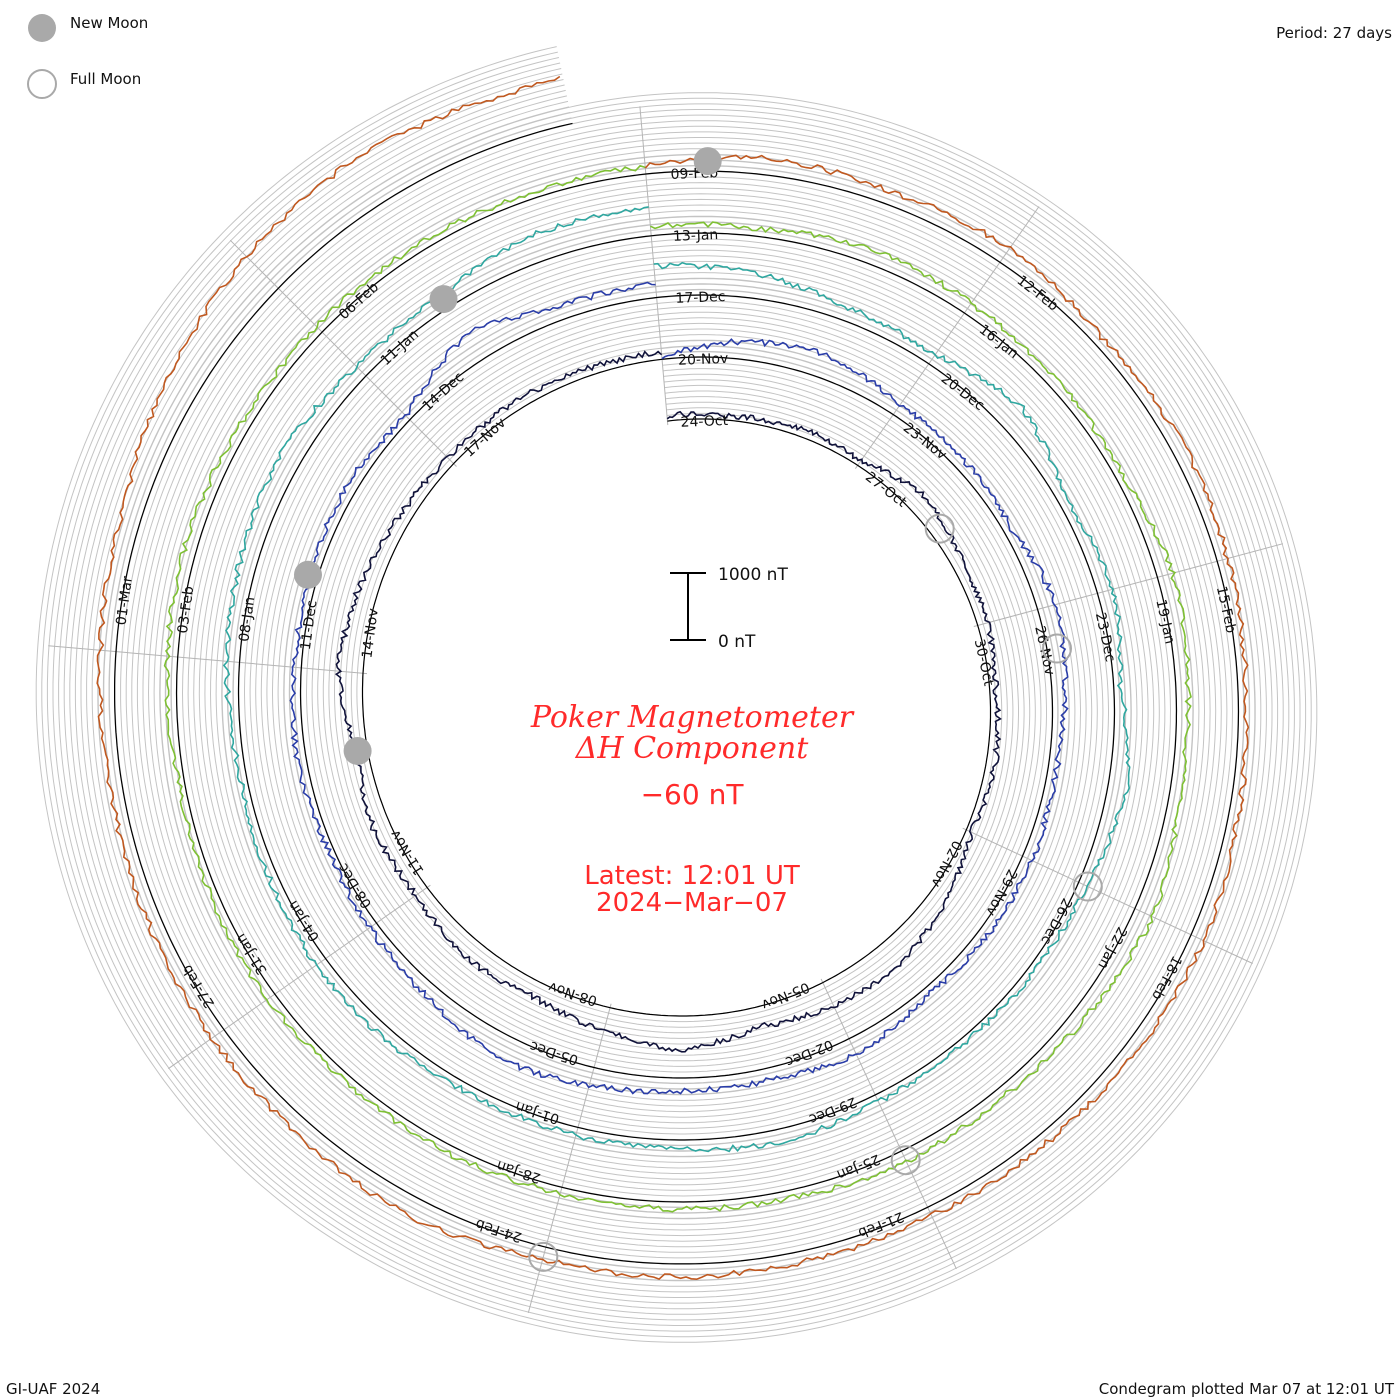  What do you see at coordinates (573, 993) in the screenshot?
I see `date-label: 08-Nov` at bounding box center [573, 993].